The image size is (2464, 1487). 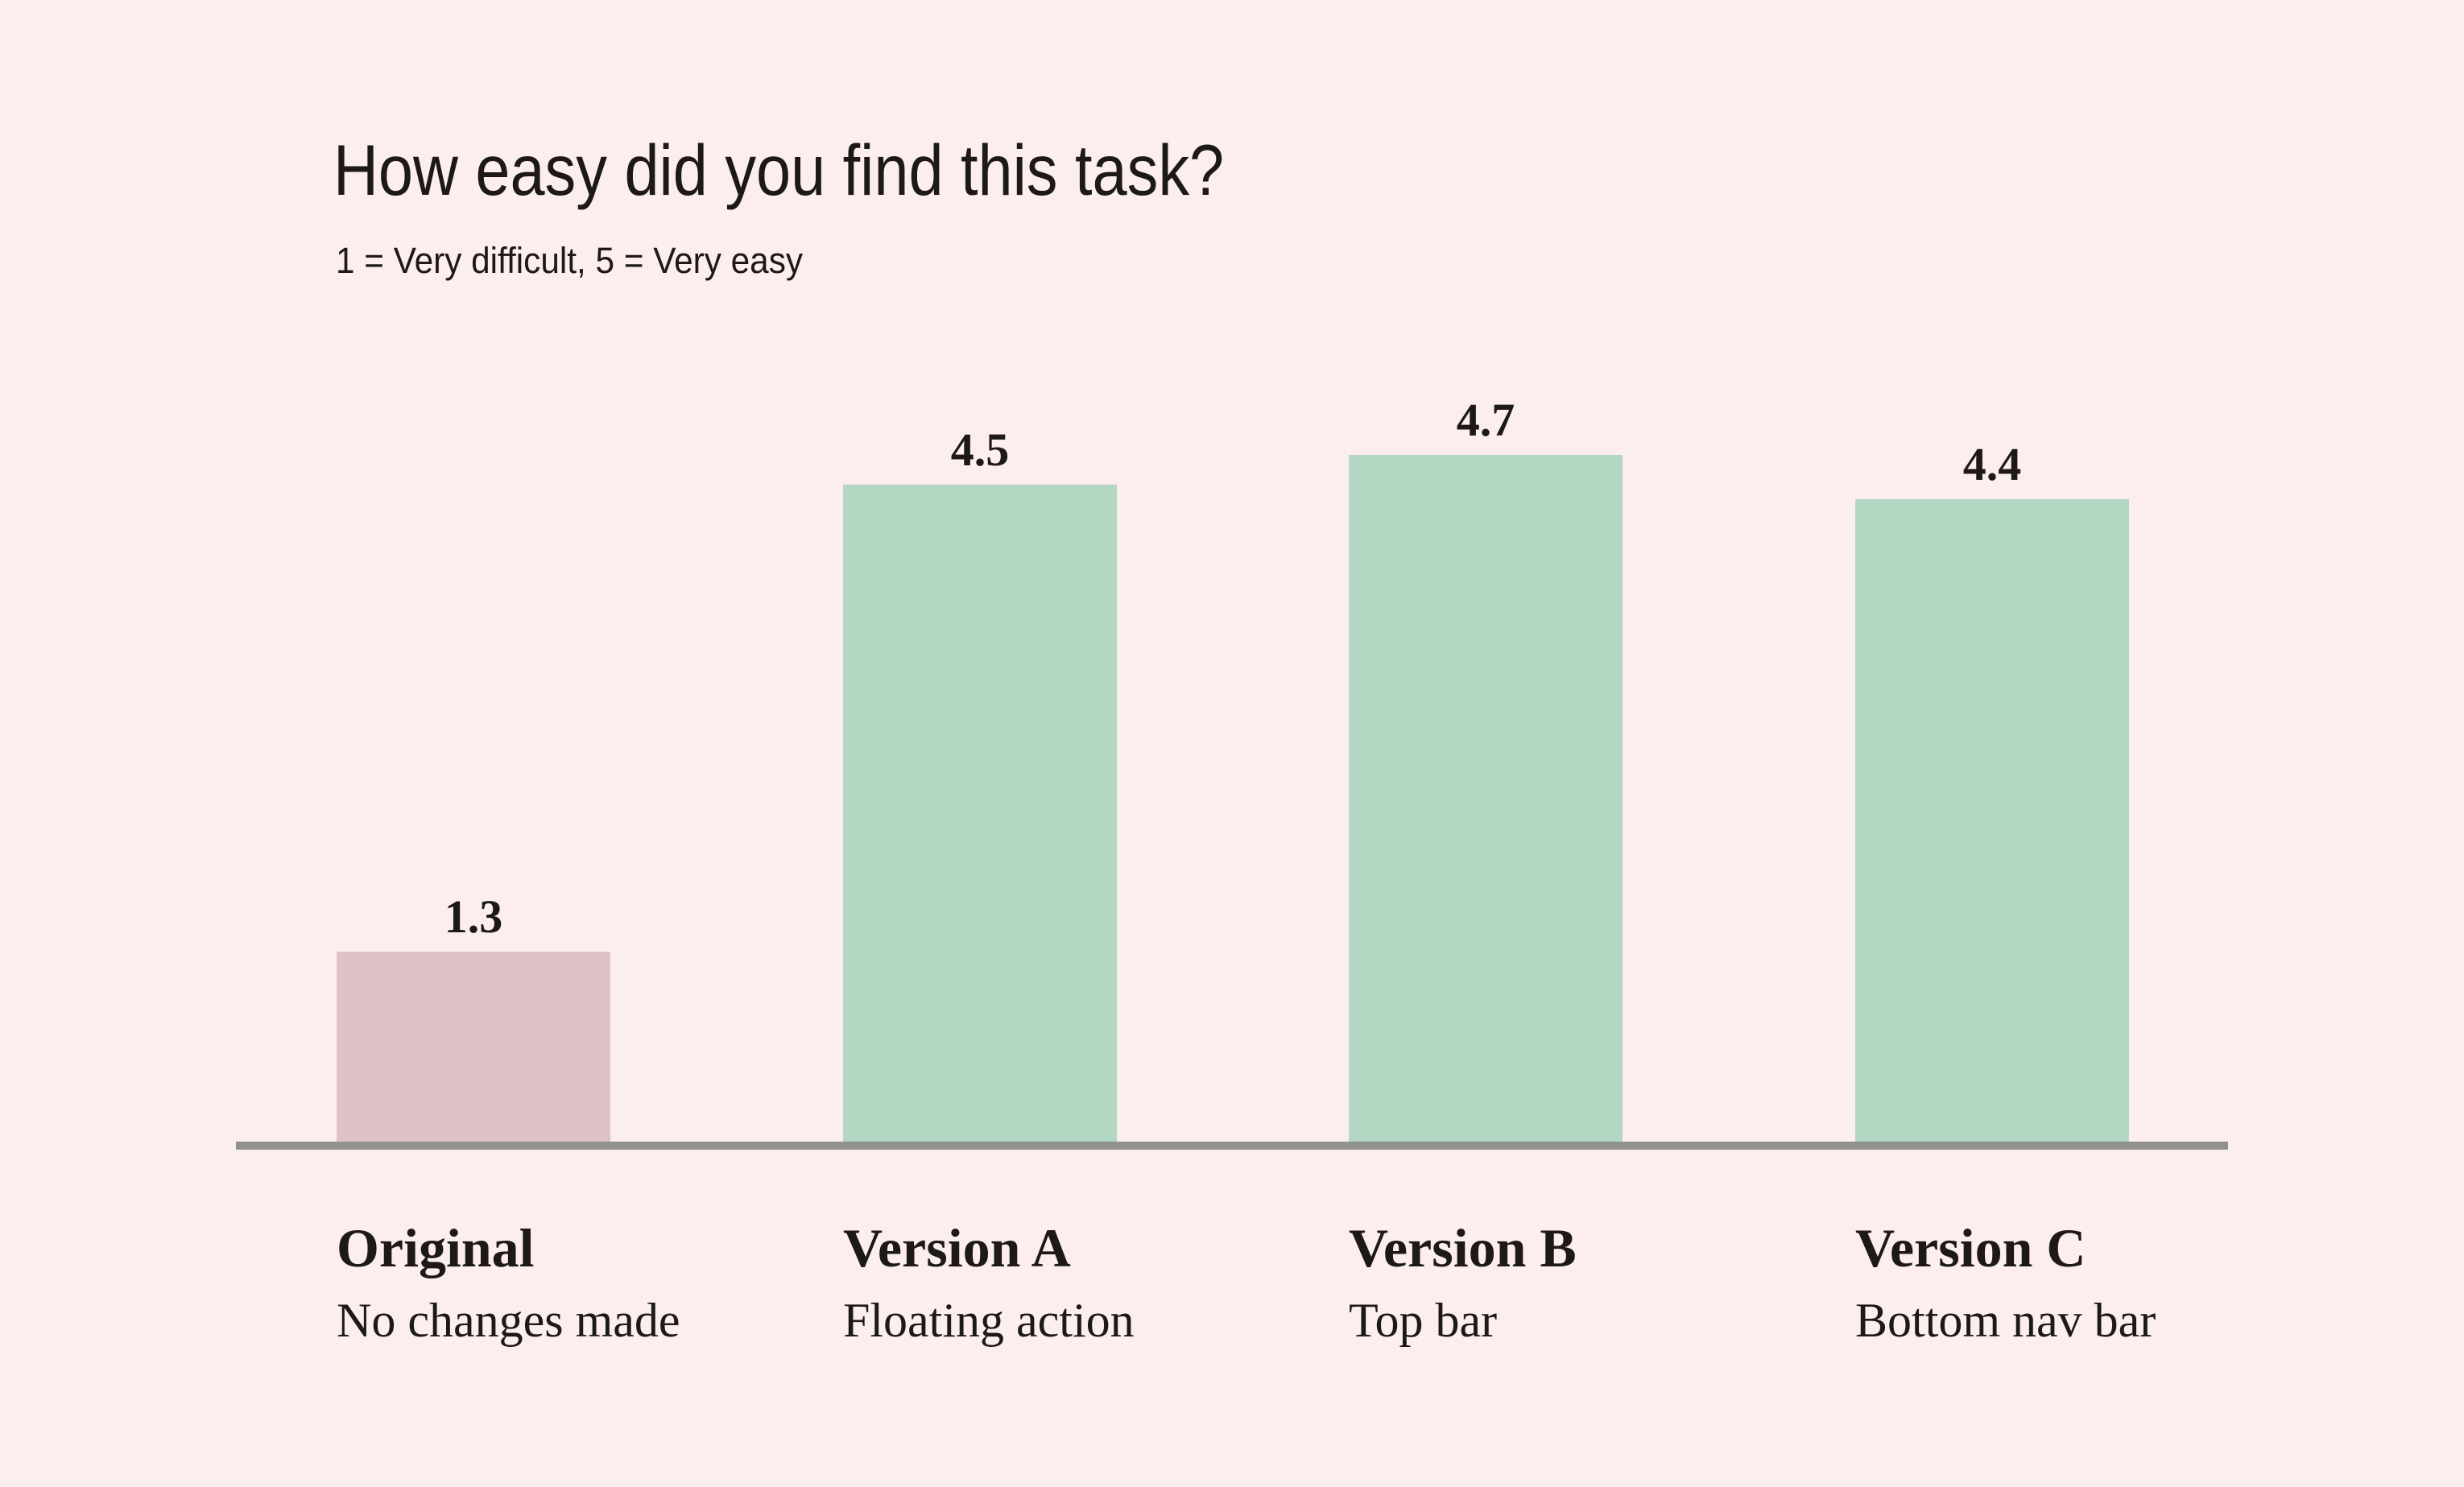 I want to click on category-label-version-c: Version C, so click(x=1970, y=1247).